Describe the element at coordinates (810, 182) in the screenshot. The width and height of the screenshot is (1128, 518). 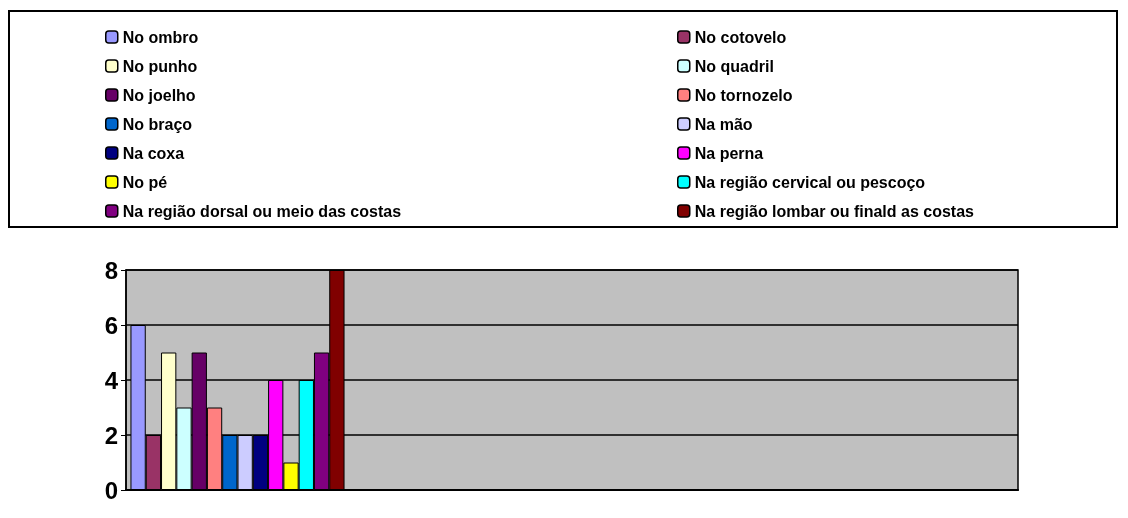
I see `legend-label: Na região cervical ou pescoço` at that location.